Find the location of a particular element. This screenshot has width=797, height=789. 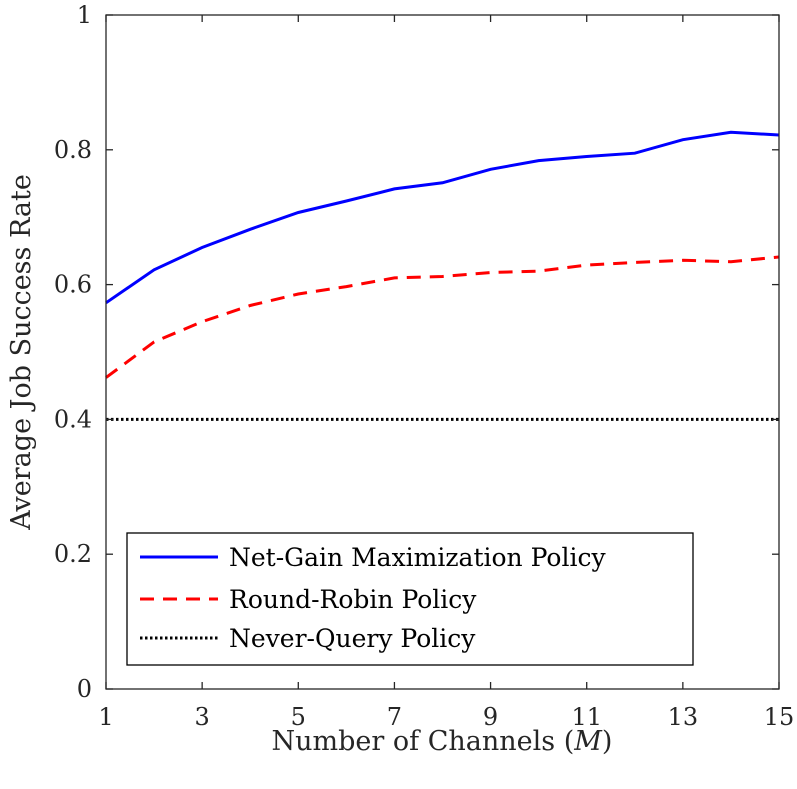

x-tick-label: 11 is located at coordinates (586, 717).